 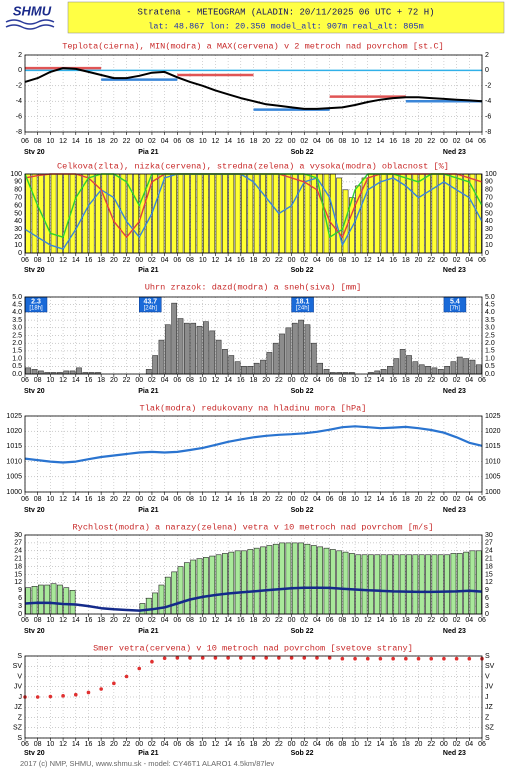 I want to click on y-tick-label: 20, so click(x=18, y=237).